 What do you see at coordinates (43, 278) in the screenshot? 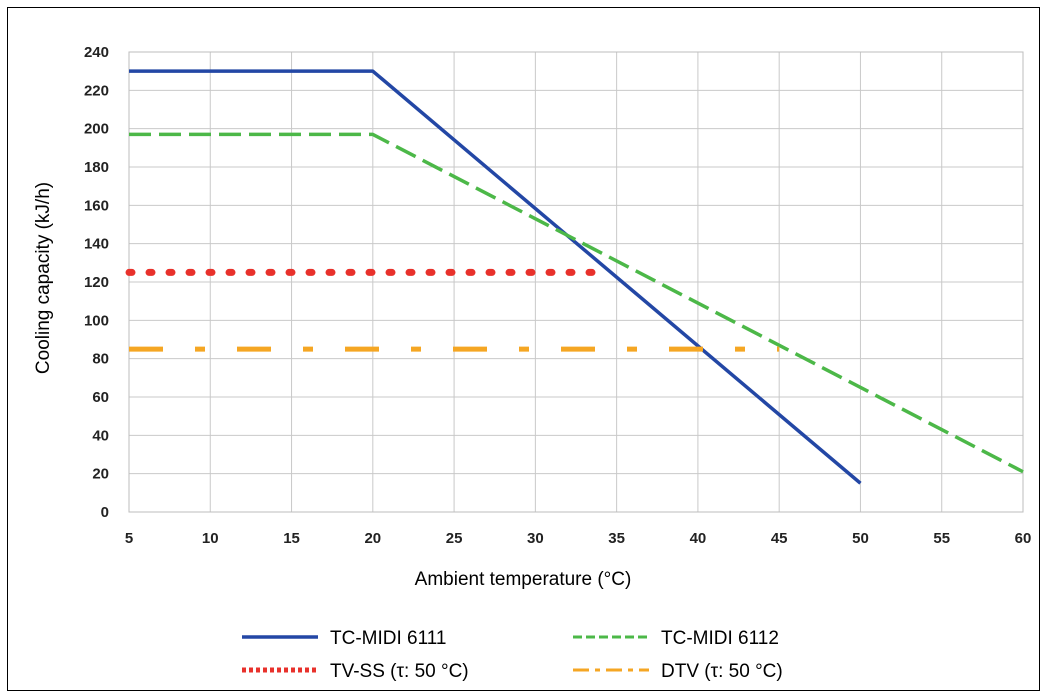
I see `y-axis-title: Cooling capacity (kJ/h)` at bounding box center [43, 278].